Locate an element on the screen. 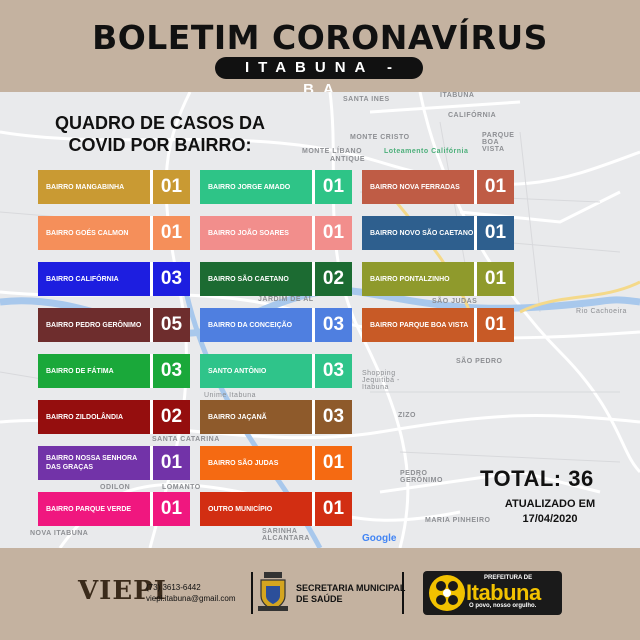  cases-heading: QUADRO DE CASOS DA COVID POR BAIRRO: is located at coordinates (160, 134).